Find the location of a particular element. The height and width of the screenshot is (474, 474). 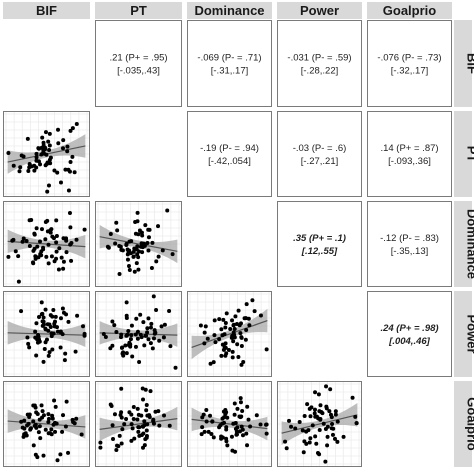

correlation-estimate: .14 (P+ = .87) is located at coordinates (409, 148).